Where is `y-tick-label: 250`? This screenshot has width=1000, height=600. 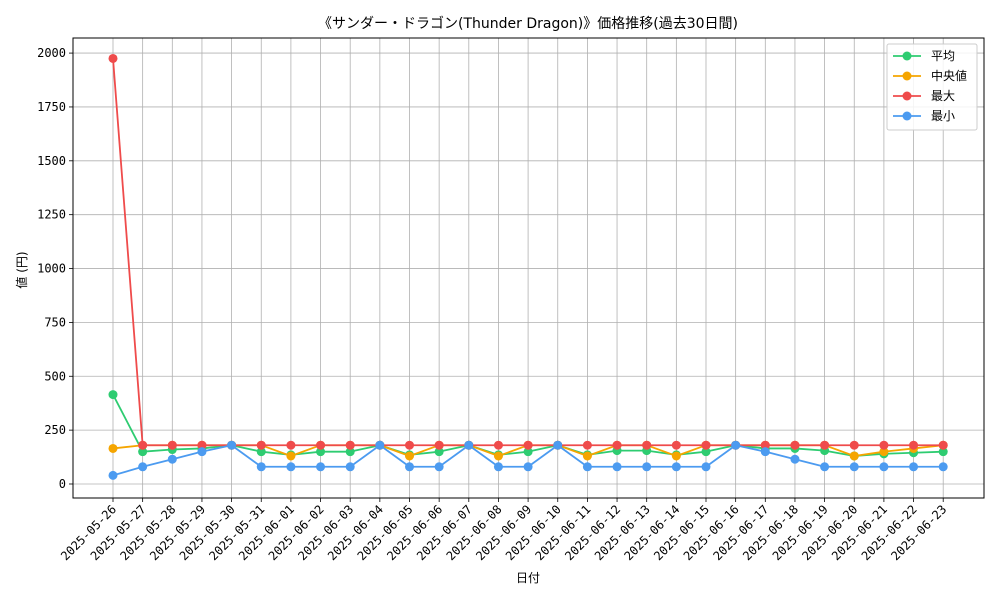
y-tick-label: 250 is located at coordinates (55, 430).